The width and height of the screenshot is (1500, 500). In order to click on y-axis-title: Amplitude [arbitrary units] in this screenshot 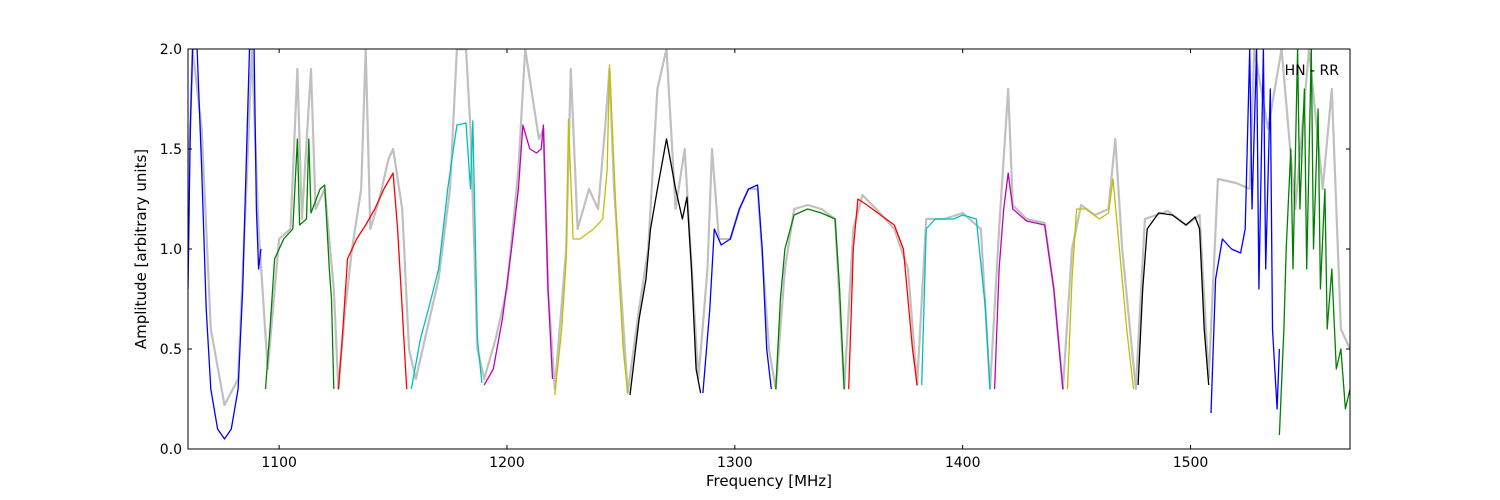, I will do `click(141, 249)`.